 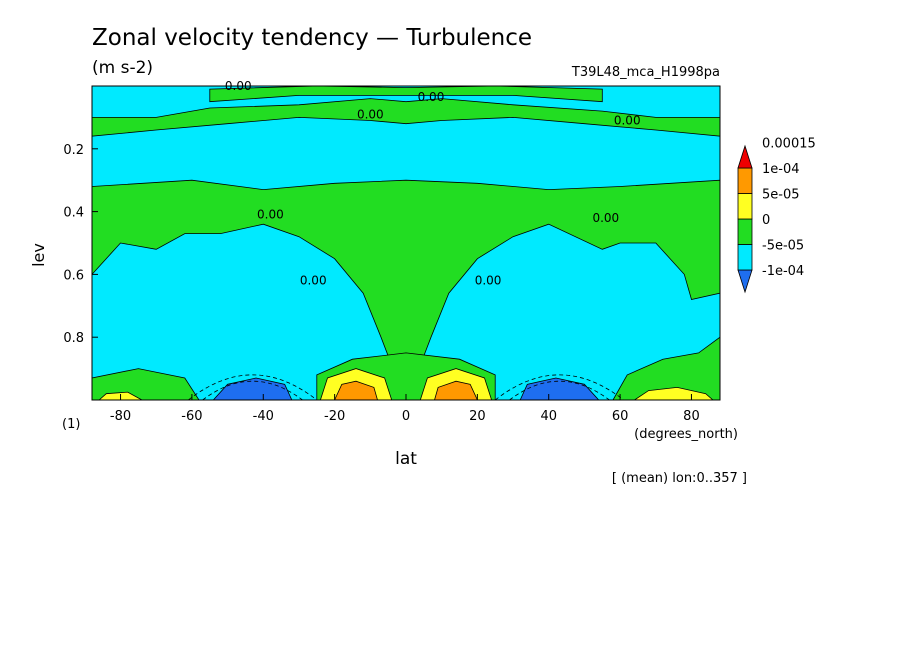 What do you see at coordinates (406, 459) in the screenshot?
I see `x-axis-label: lat` at bounding box center [406, 459].